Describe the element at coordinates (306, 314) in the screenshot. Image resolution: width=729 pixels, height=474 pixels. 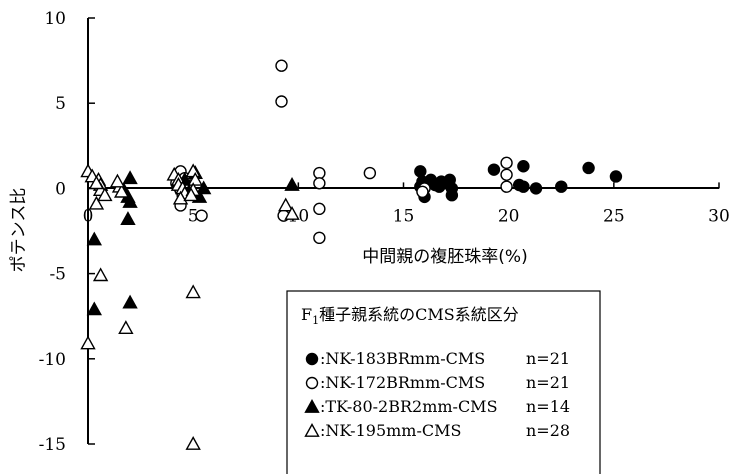
I see `legend-title-main: F` at that location.